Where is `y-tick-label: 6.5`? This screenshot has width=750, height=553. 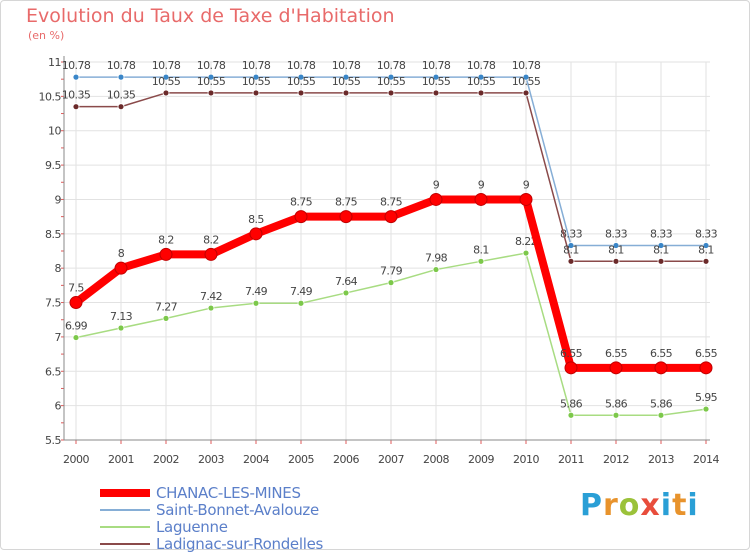 y-tick-label: 6.5 is located at coordinates (53, 371).